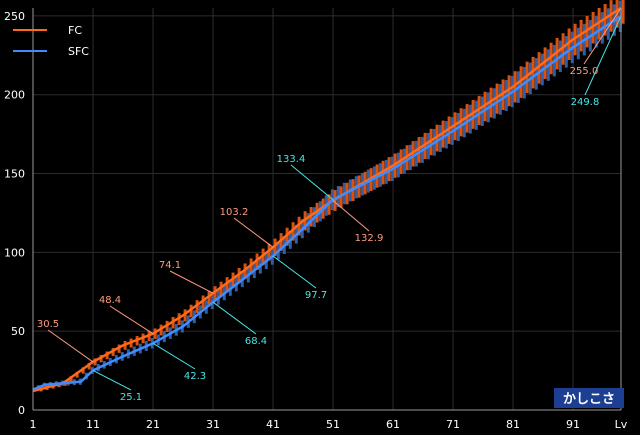  I want to click on legend-label-fc: FC, so click(75, 30).